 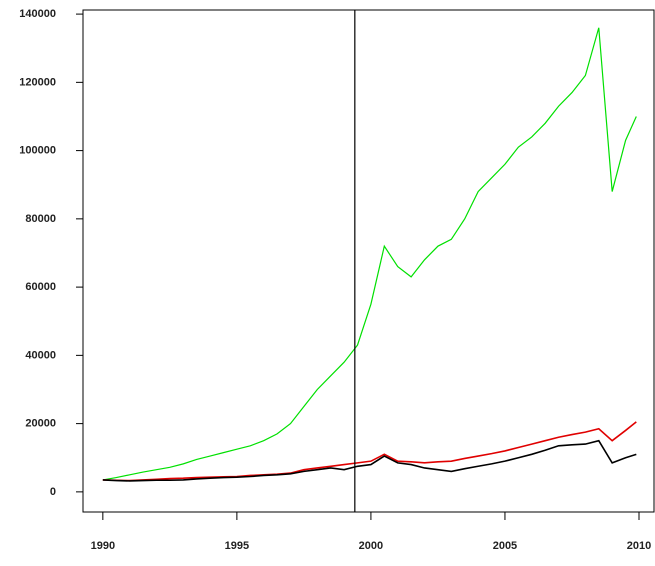 I want to click on y-tick-label: 40000, so click(x=40, y=355).